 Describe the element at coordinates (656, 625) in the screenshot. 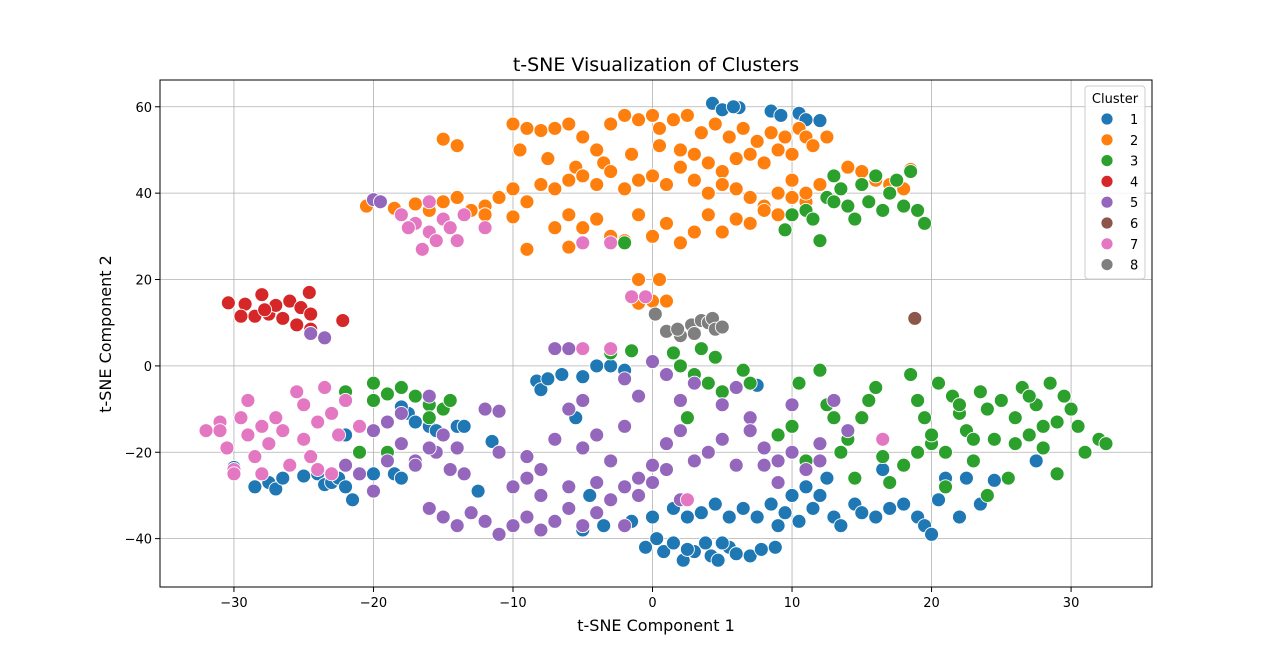

I see `x-axis-label: t-SNE Component 1` at that location.